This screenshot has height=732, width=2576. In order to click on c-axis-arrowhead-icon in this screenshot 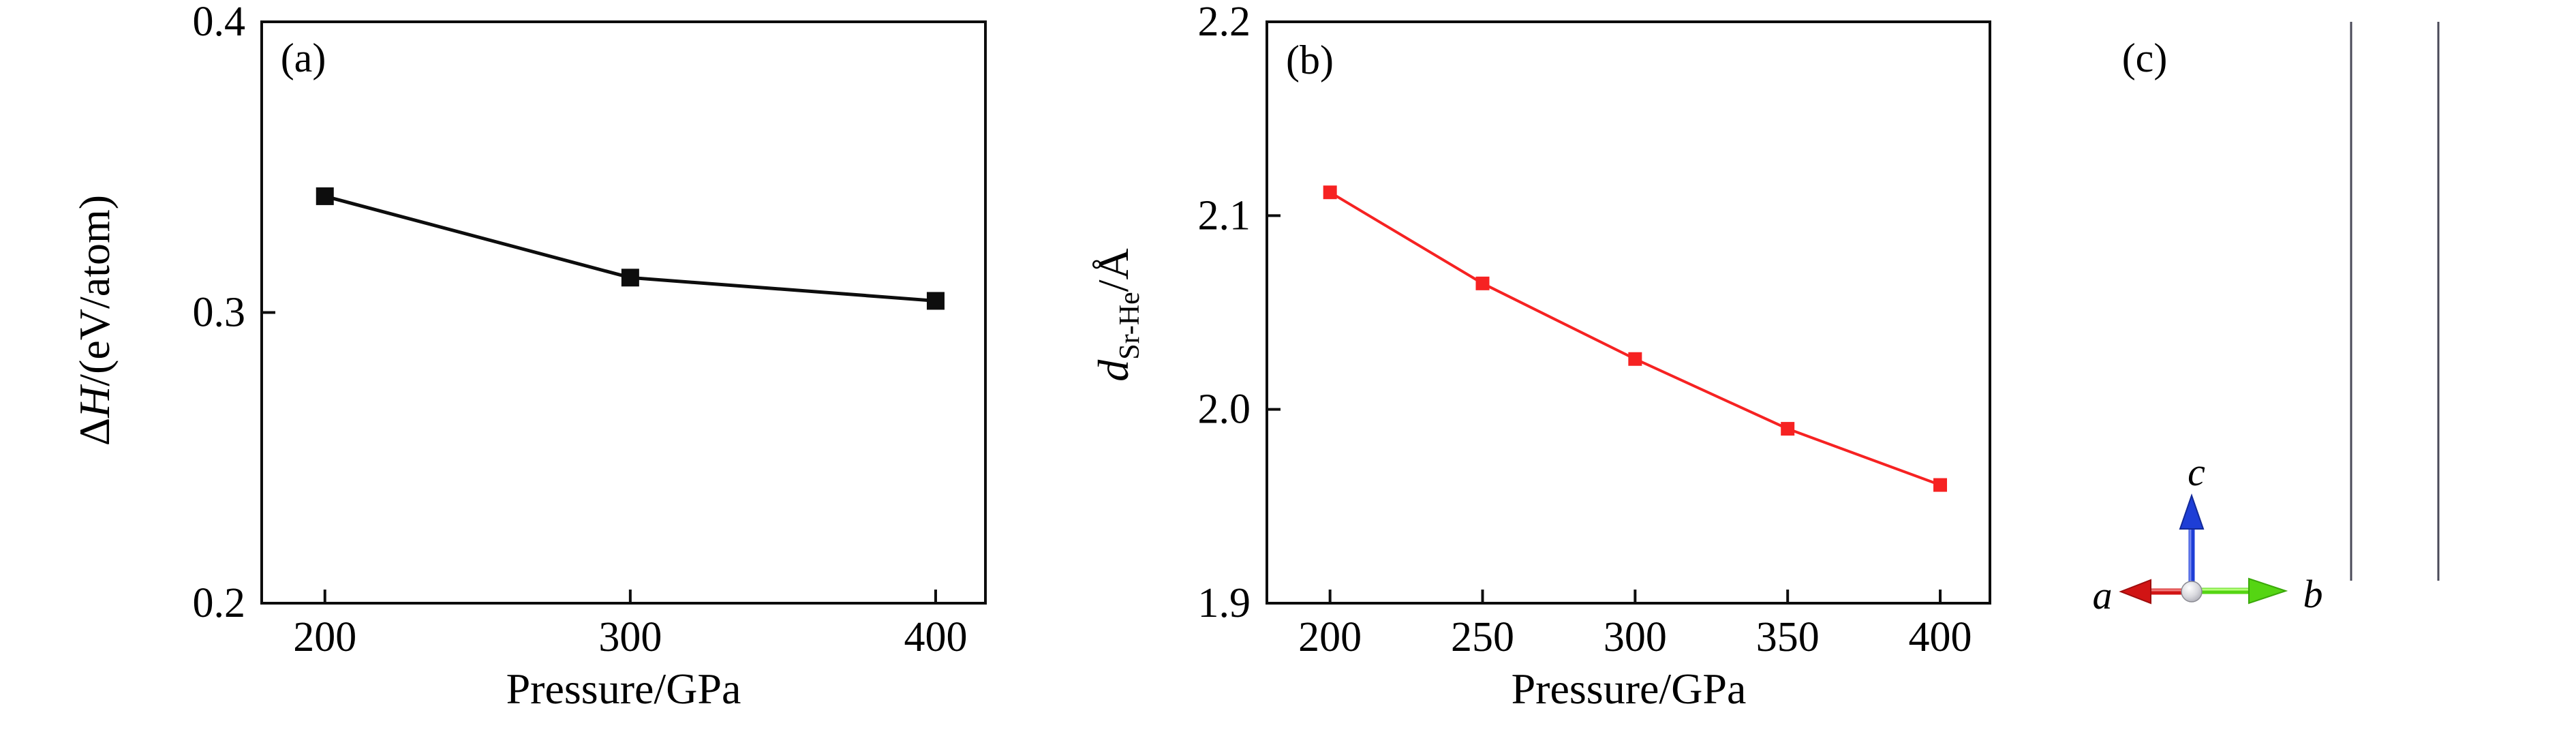, I will do `click(2192, 511)`.